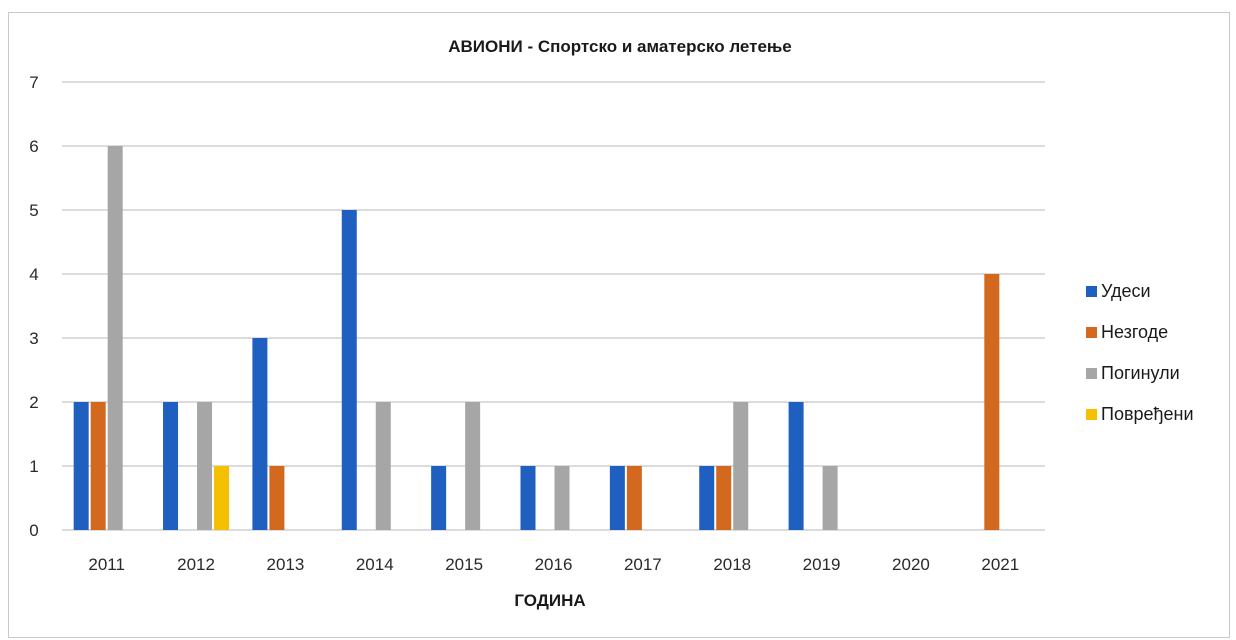 The width and height of the screenshot is (1236, 640). What do you see at coordinates (822, 564) in the screenshot?
I see `x-tick-label: 2019` at bounding box center [822, 564].